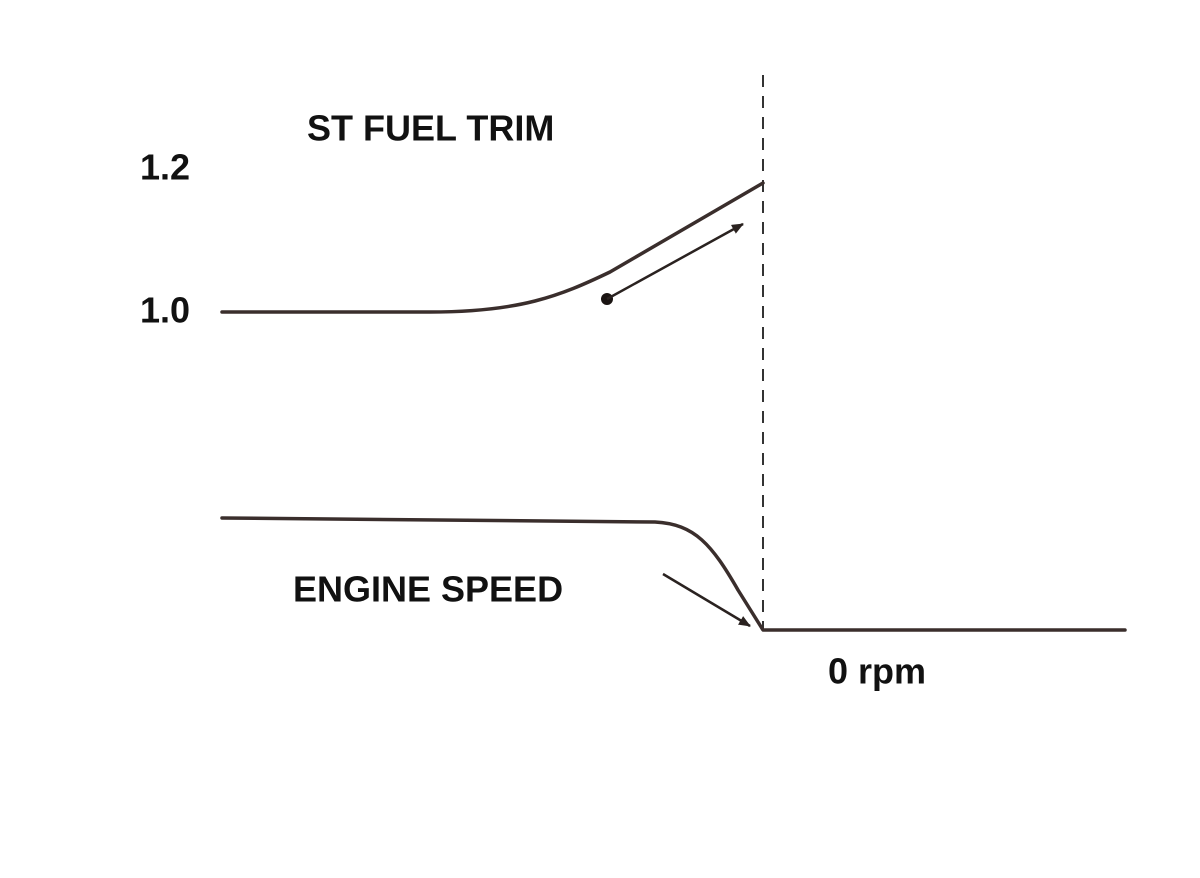  Describe the element at coordinates (877, 671) in the screenshot. I see `engine-speed-zero: 0 rpm` at that location.